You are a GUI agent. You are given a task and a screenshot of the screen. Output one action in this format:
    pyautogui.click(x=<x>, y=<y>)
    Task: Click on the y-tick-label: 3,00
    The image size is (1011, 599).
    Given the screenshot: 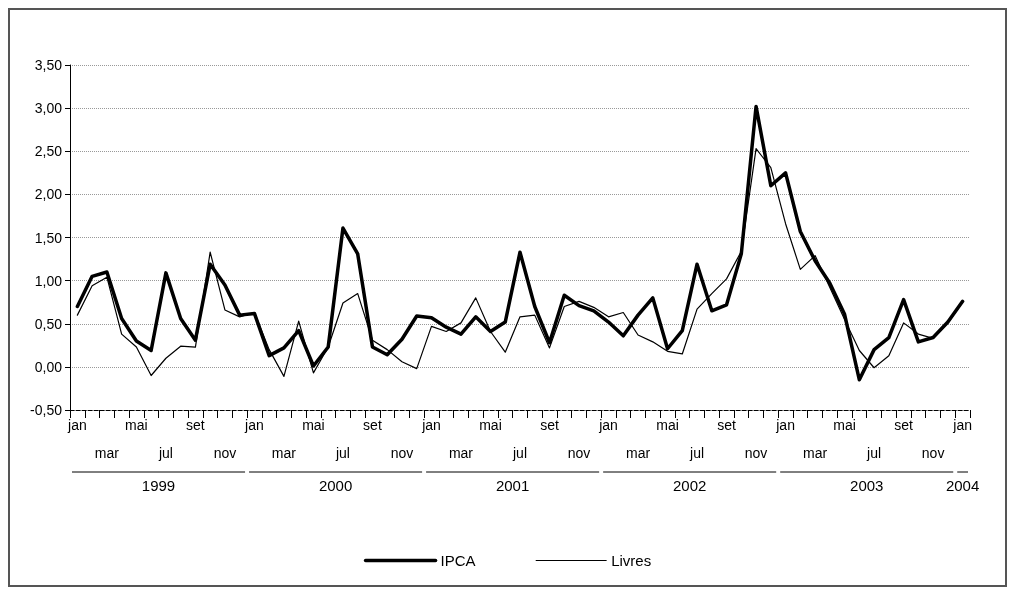 What is the action you would take?
    pyautogui.click(x=48, y=108)
    